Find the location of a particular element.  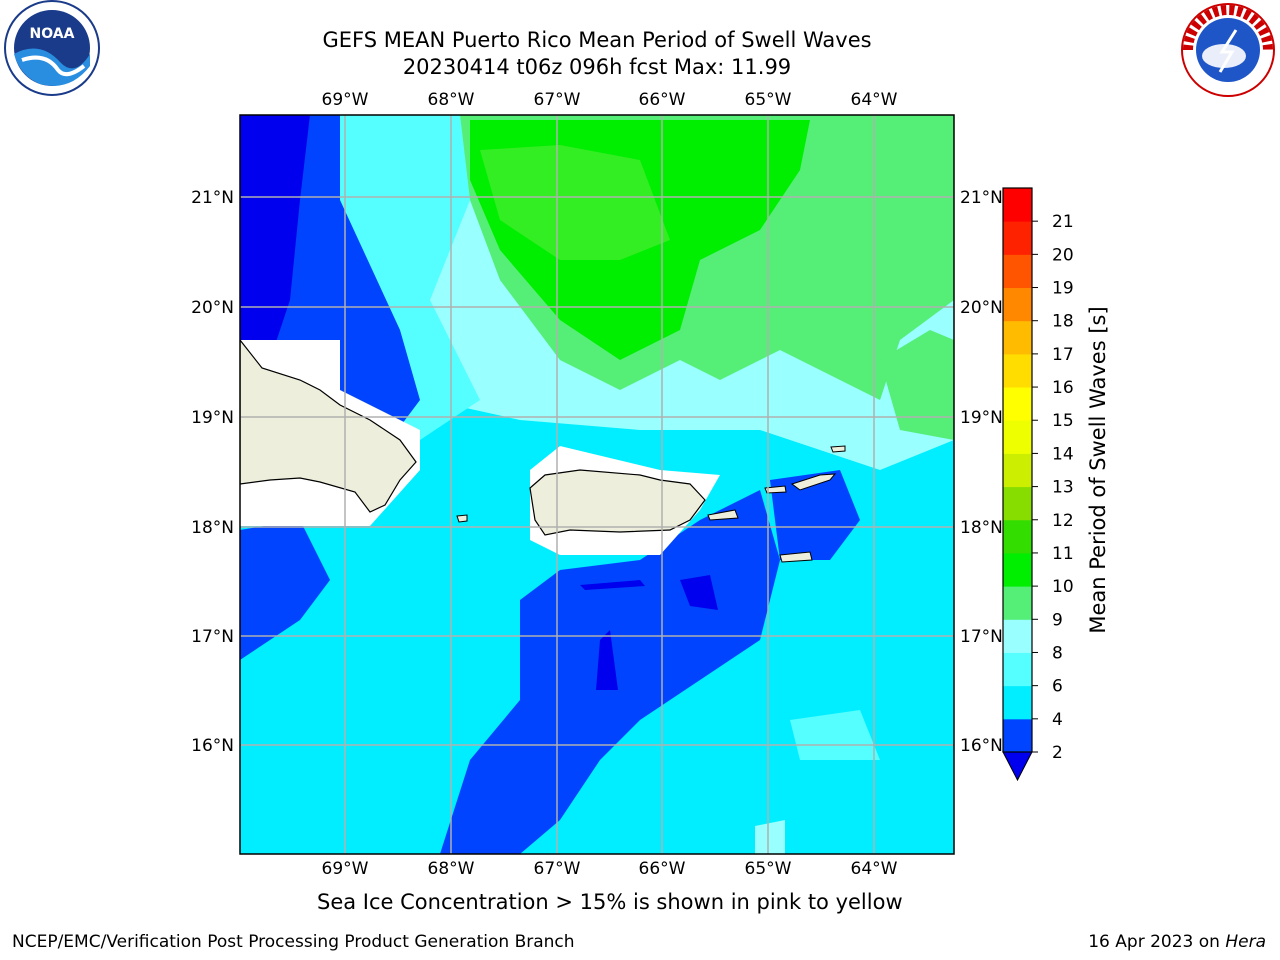

colorbar-tick-label: 12 is located at coordinates (1063, 521).